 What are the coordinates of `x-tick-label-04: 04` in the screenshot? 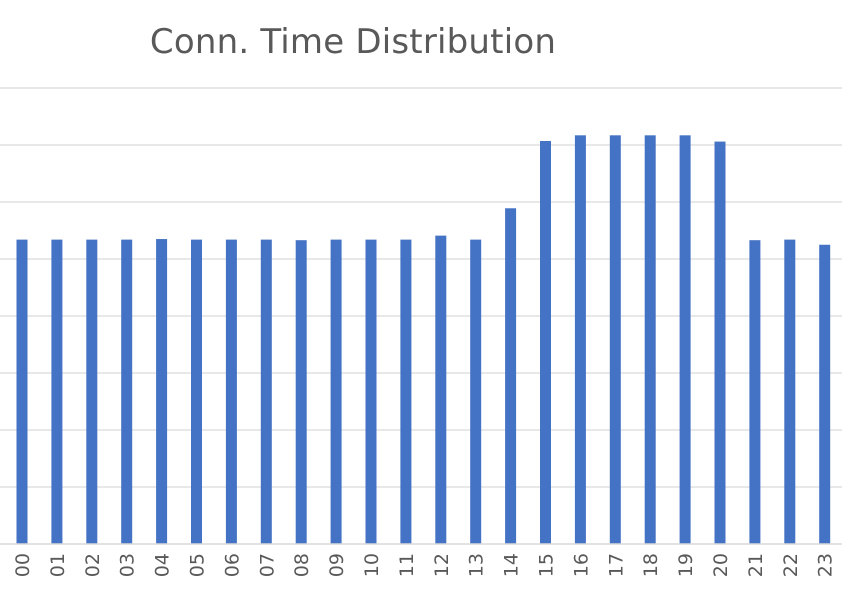 It's located at (163, 565).